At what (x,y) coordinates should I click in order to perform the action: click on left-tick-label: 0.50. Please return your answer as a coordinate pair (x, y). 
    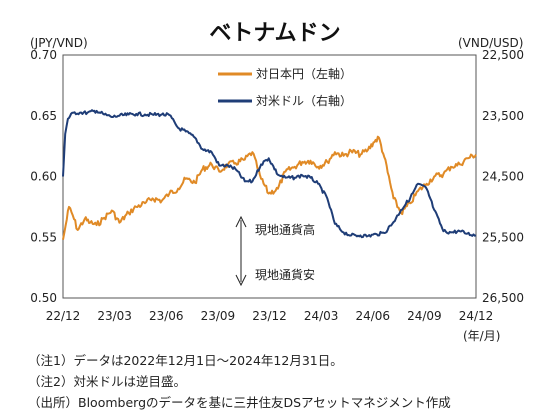
    Looking at the image, I should click on (43, 298).